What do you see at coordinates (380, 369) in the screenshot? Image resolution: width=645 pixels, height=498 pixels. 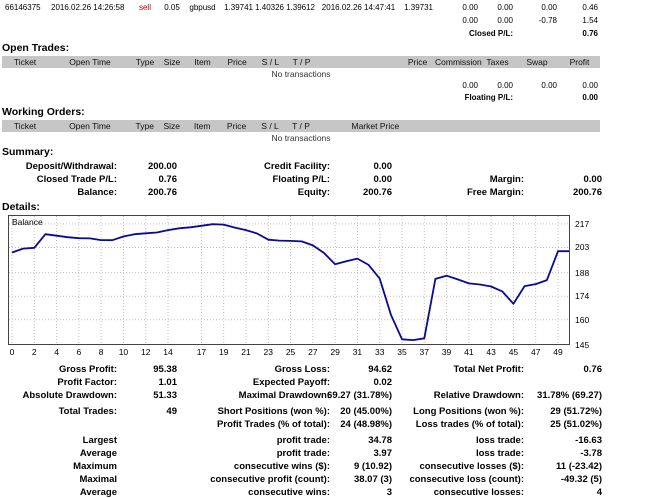 I see `stat-value: 94.62` at bounding box center [380, 369].